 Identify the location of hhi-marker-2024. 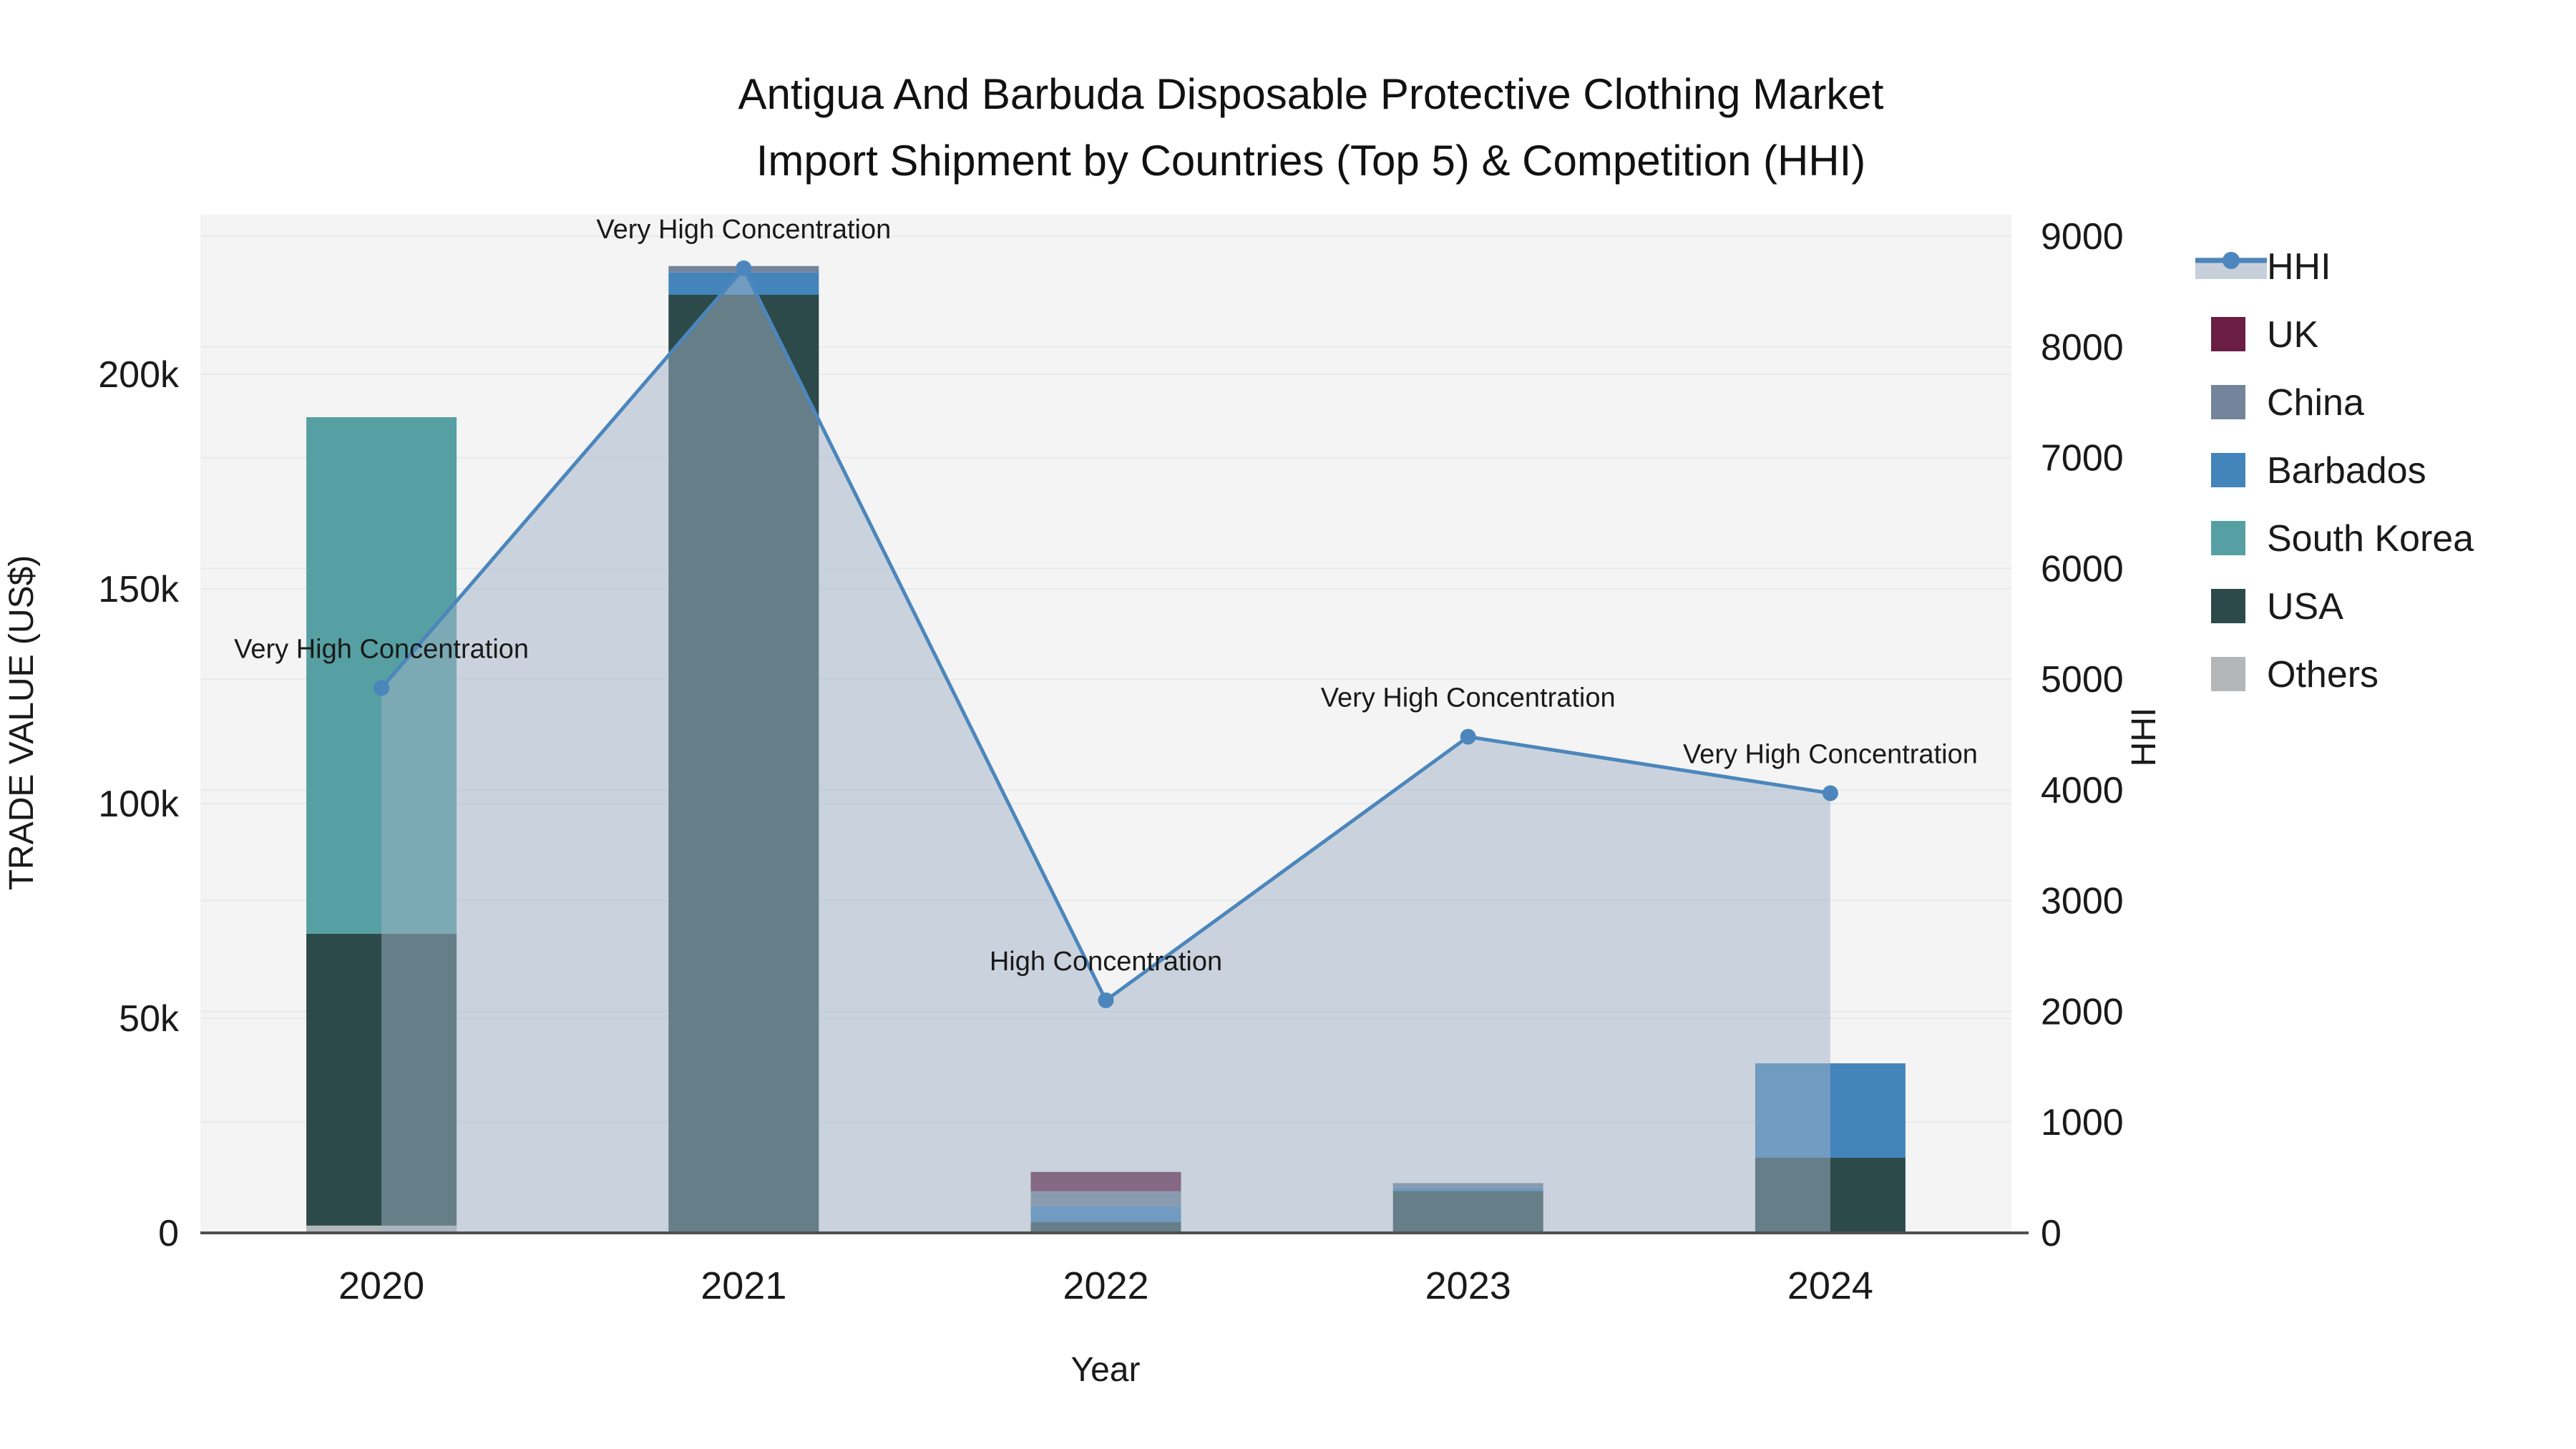
(1830, 793).